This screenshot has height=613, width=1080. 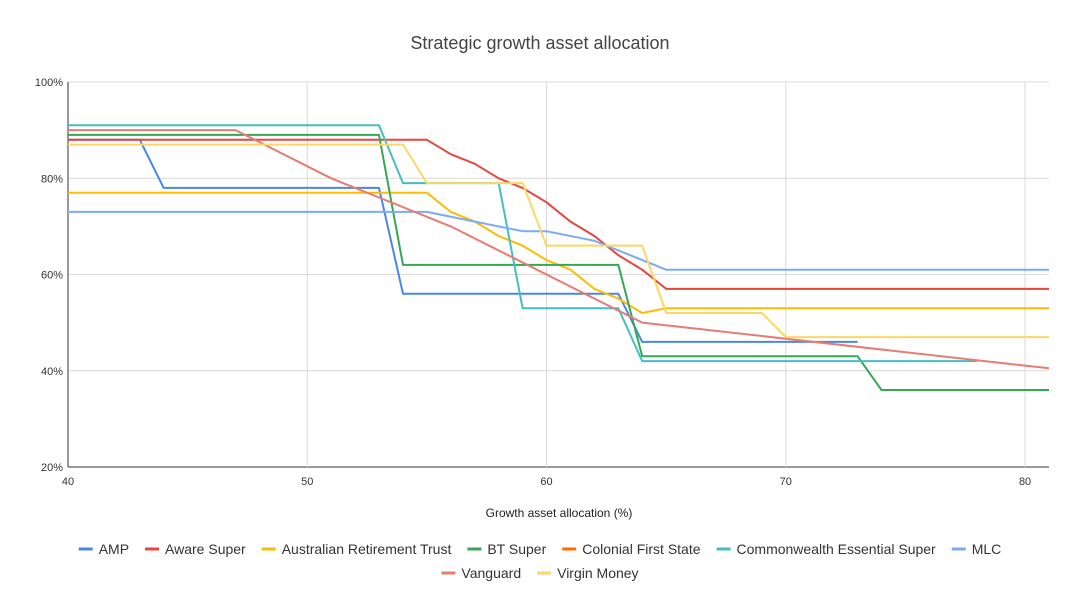 I want to click on series-line-mlc, so click(x=558, y=240).